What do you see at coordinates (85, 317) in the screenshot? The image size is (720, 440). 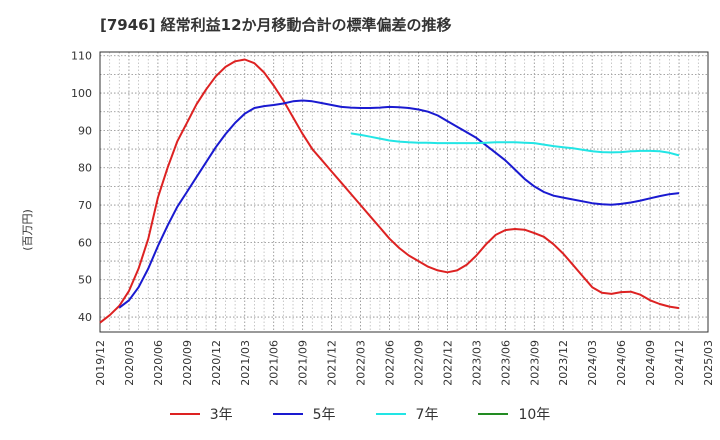 I see `y-tick-label: 40` at bounding box center [85, 317].